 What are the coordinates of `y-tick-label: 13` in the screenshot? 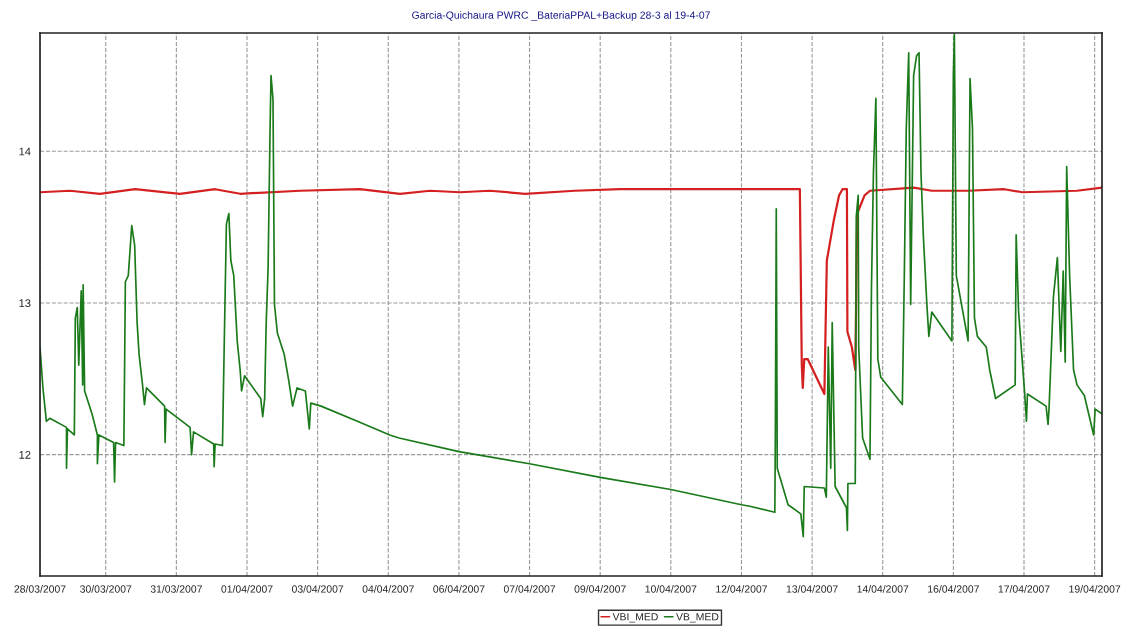 It's located at (25, 303).